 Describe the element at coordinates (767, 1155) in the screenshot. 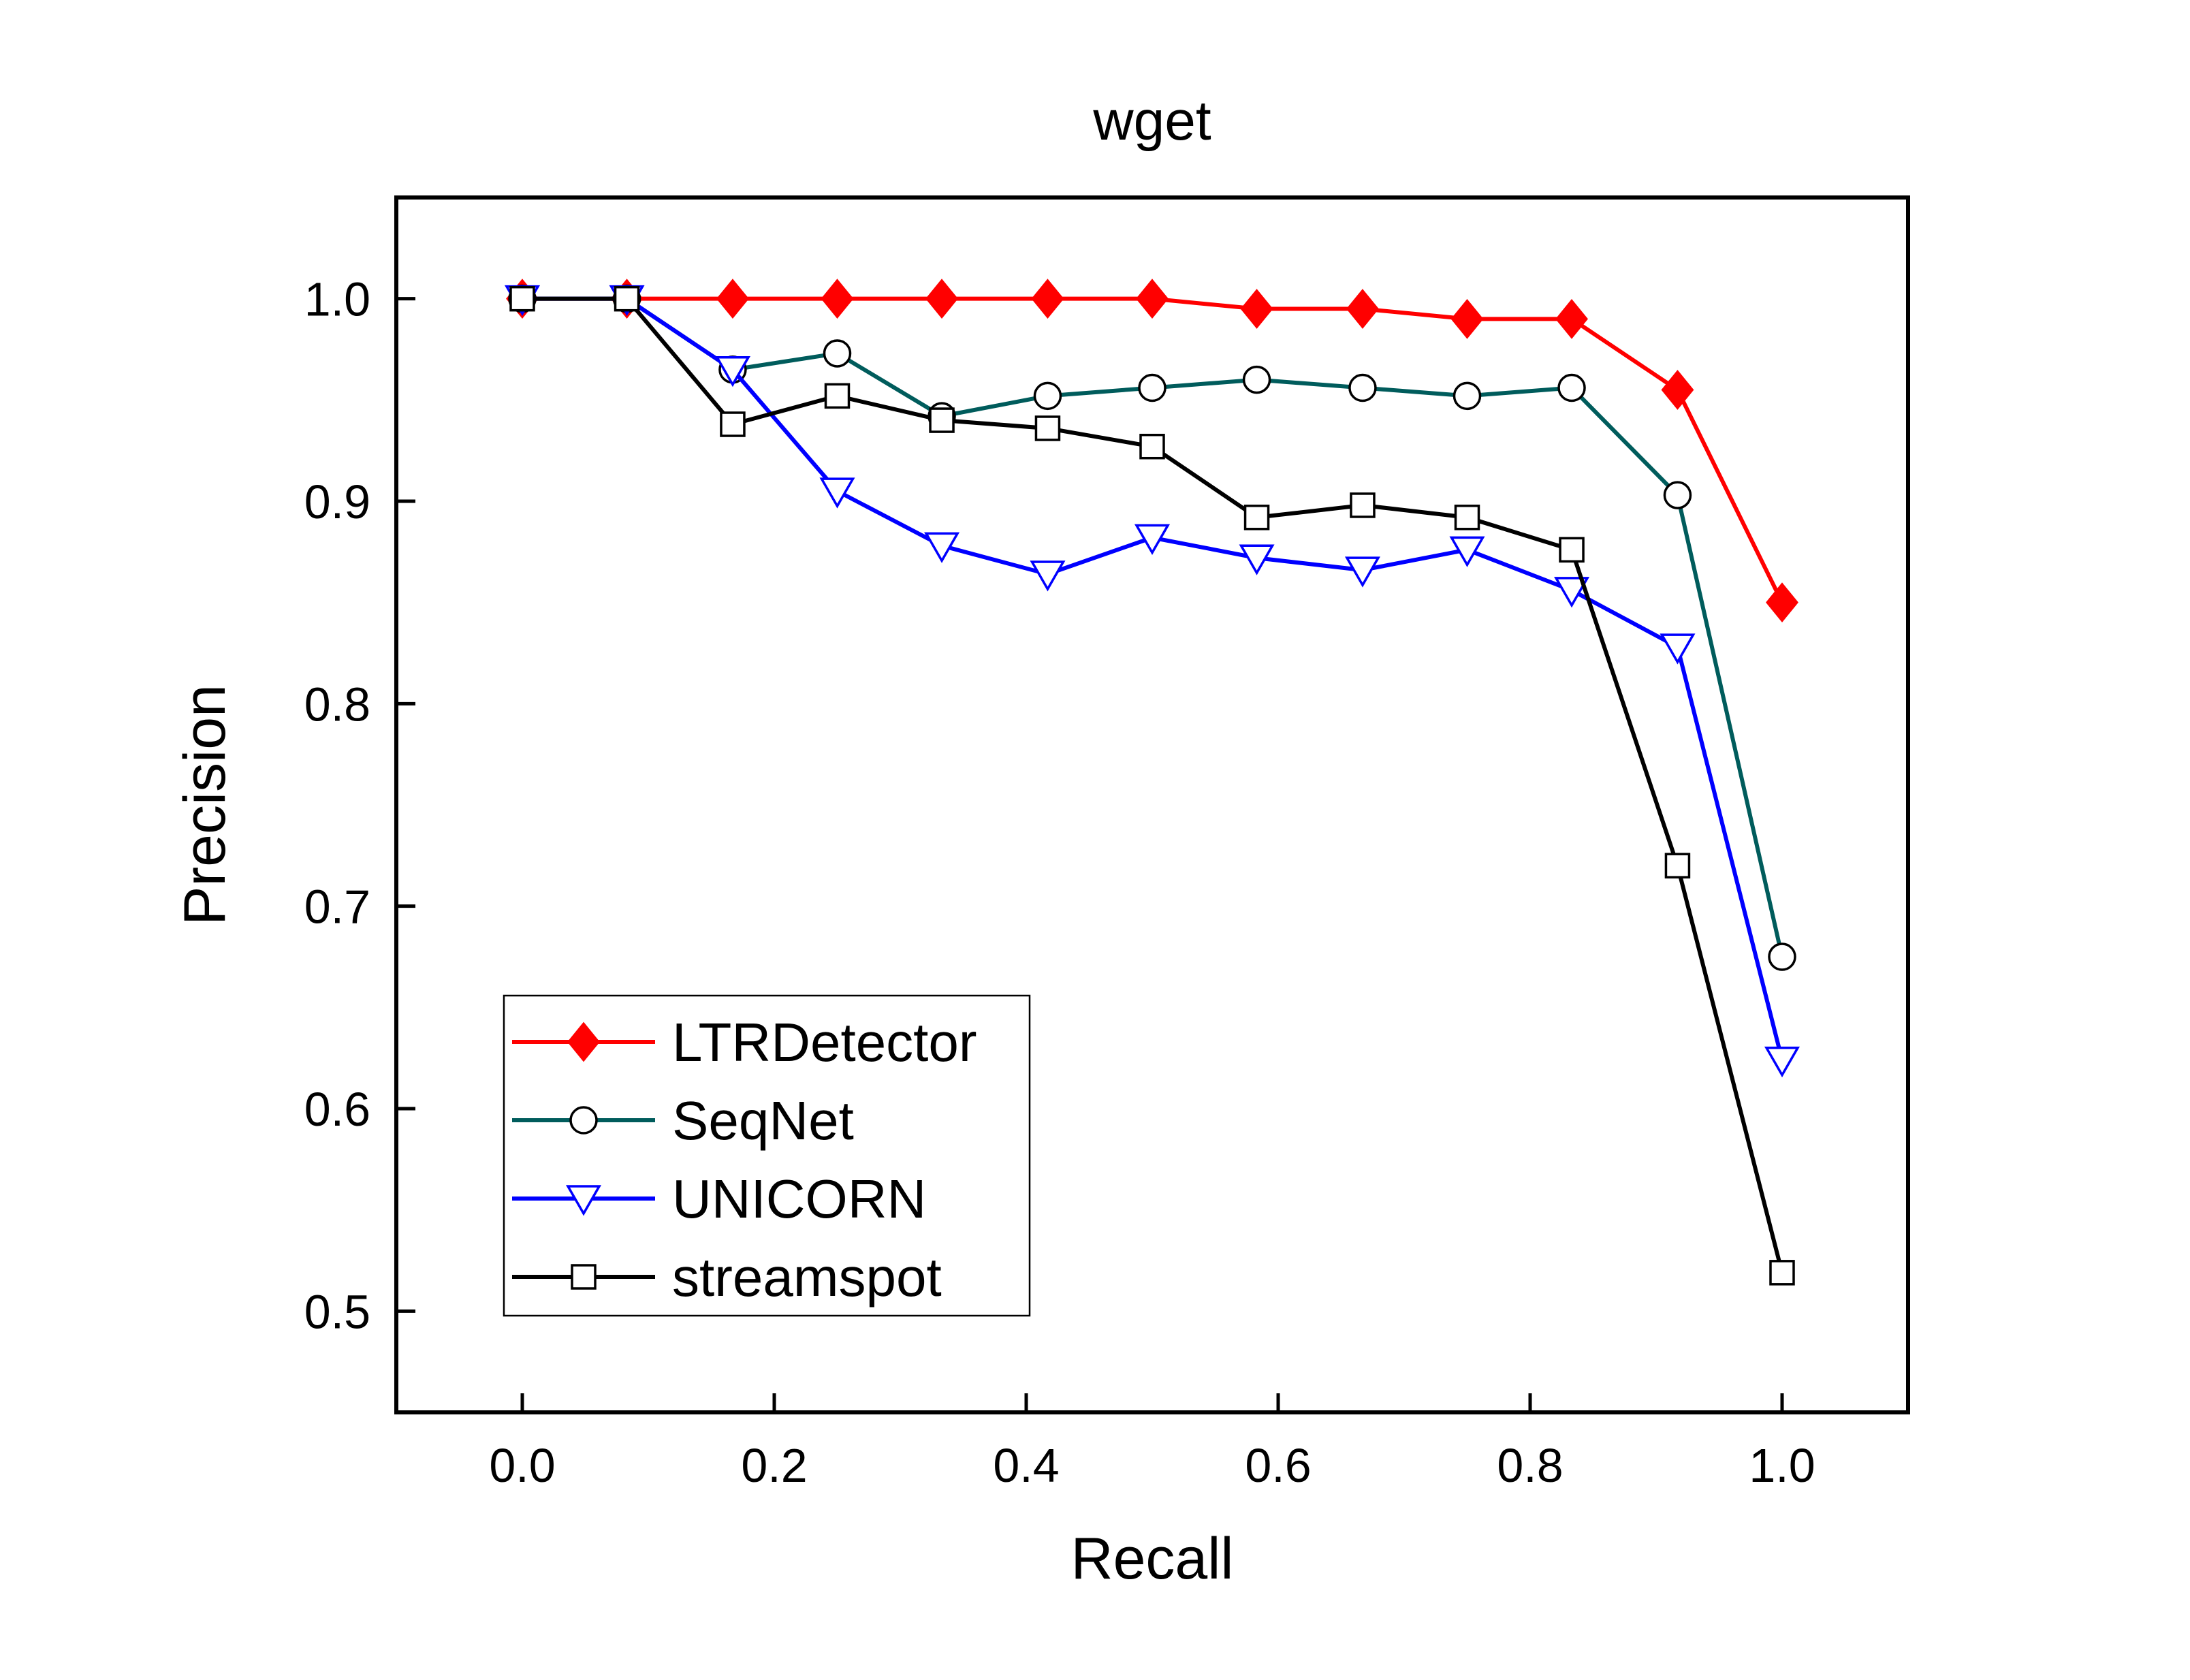

I see `legend: LTRDetector SeqNet UNICORN streamspot` at that location.